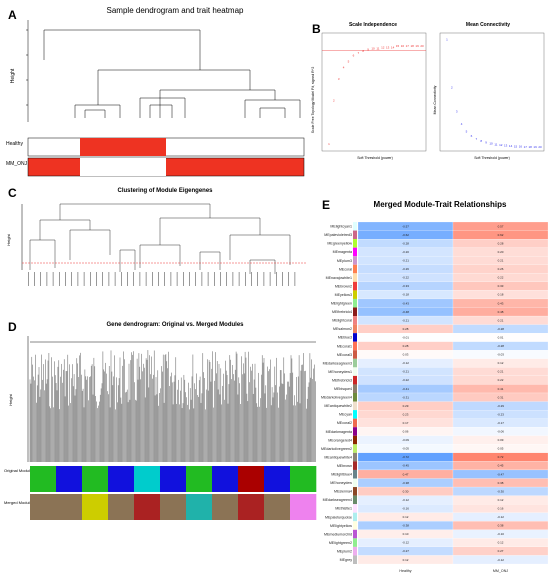  I want to click on panel-e-cell-value: -0.12, so click(500, 560).